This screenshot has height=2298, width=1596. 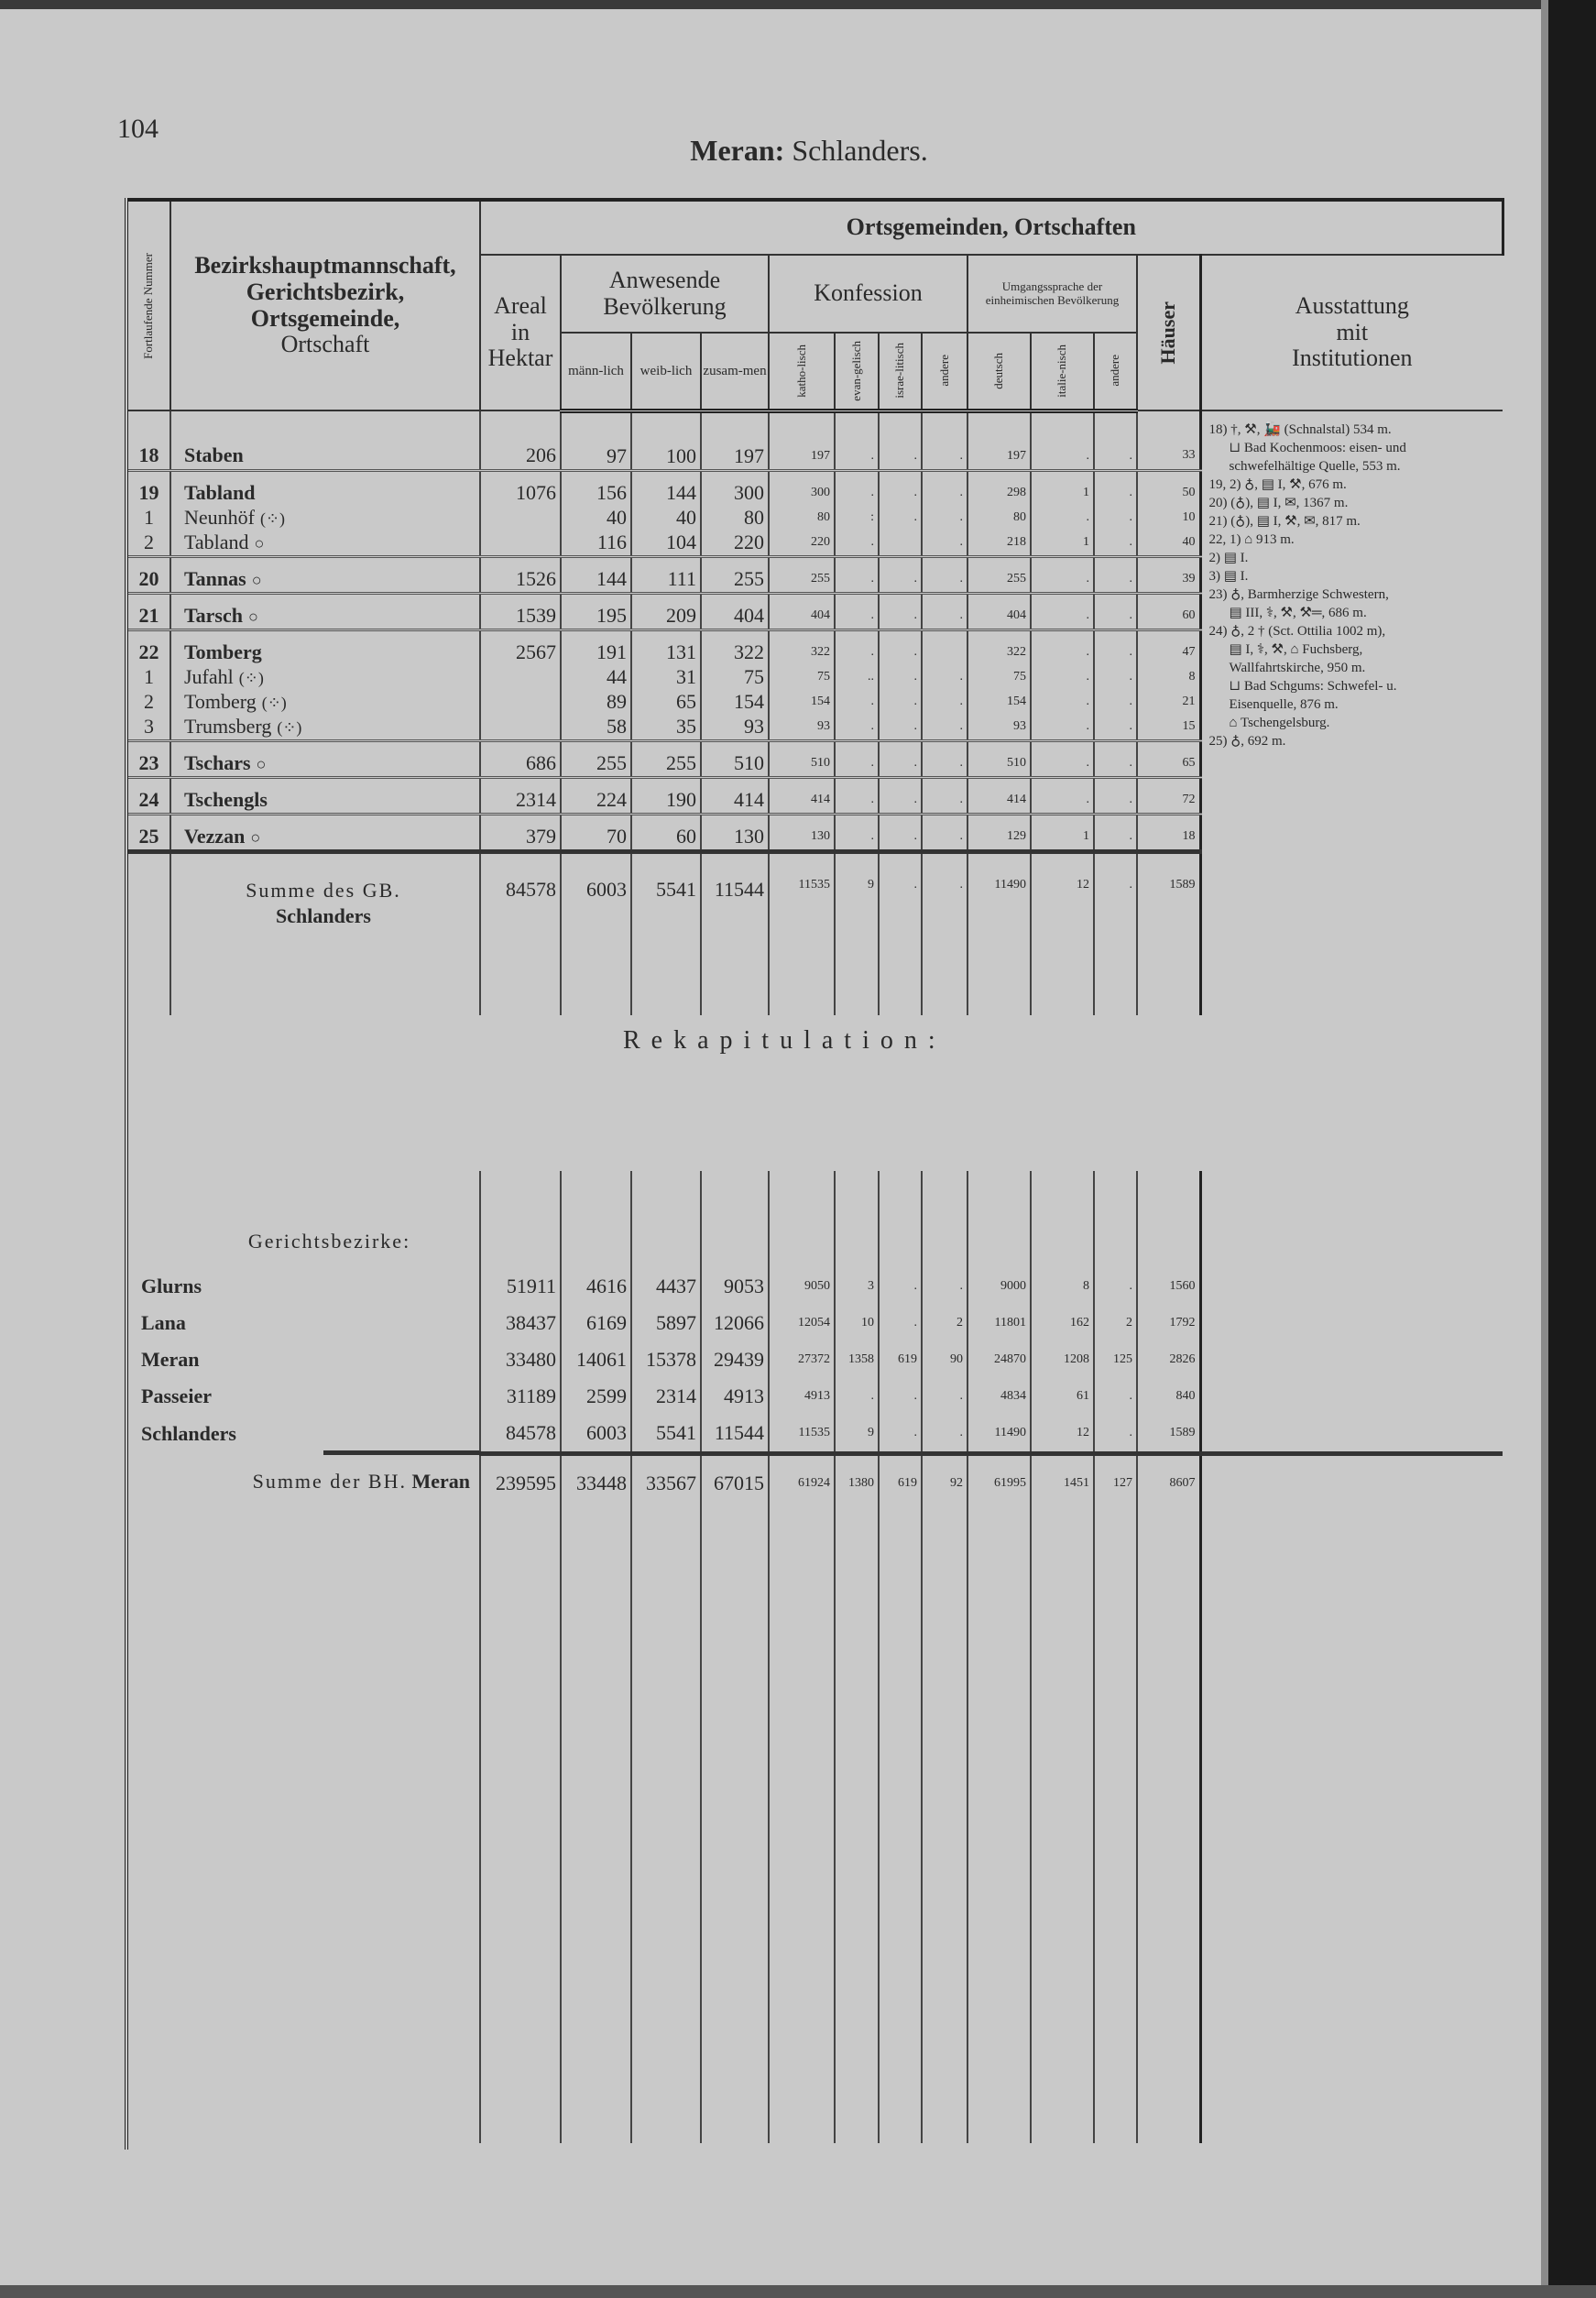 I want to click on row-number: 3, so click(x=149, y=726).